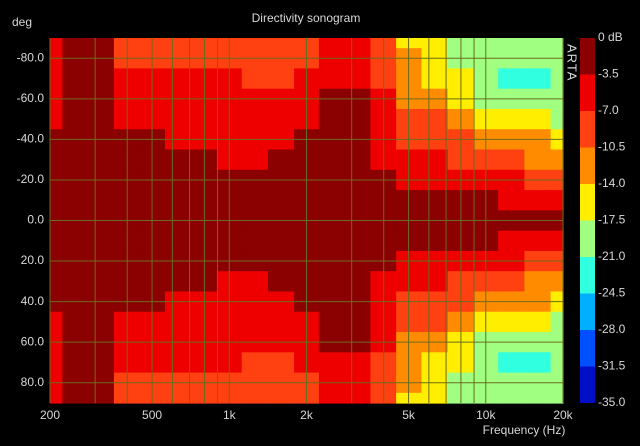 Image resolution: width=640 pixels, height=446 pixels. I want to click on x-tick-label: 2k, so click(307, 415).